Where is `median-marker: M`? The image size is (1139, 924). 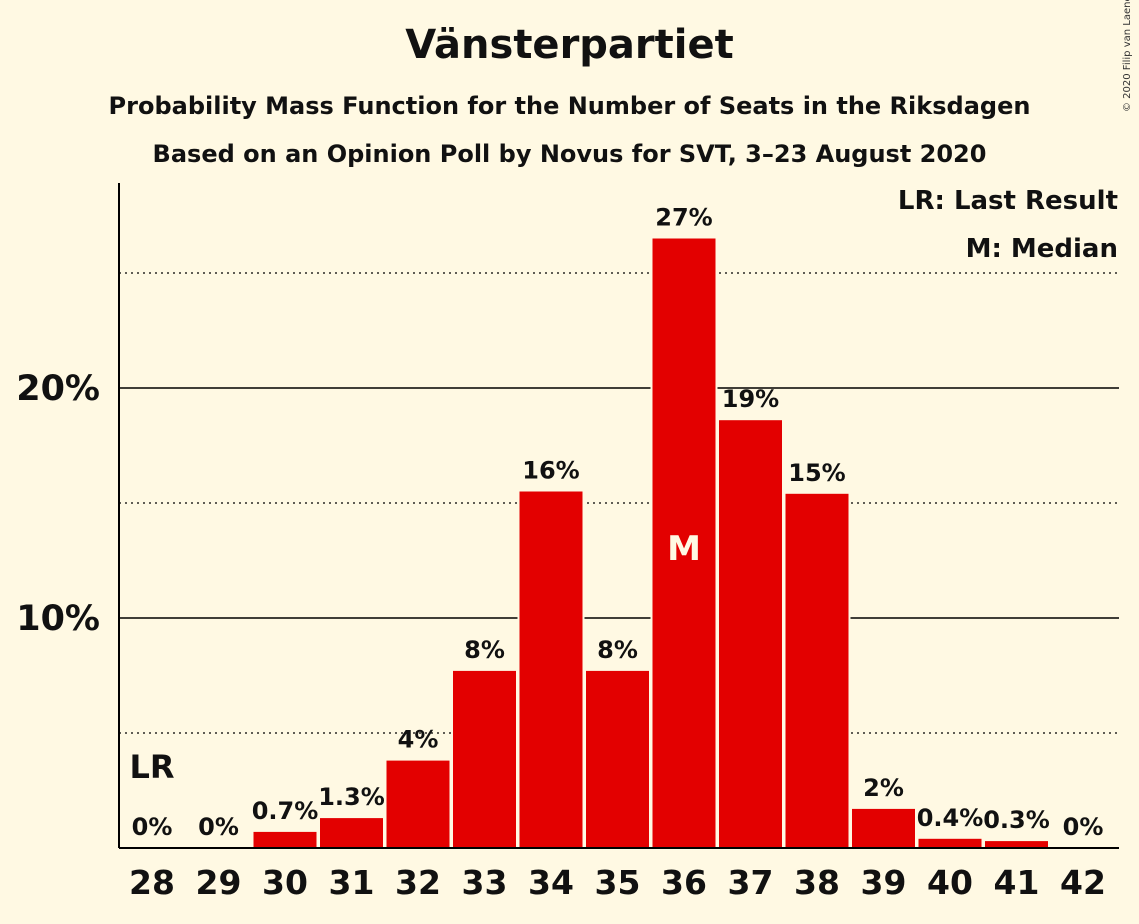 median-marker: M is located at coordinates (684, 549).